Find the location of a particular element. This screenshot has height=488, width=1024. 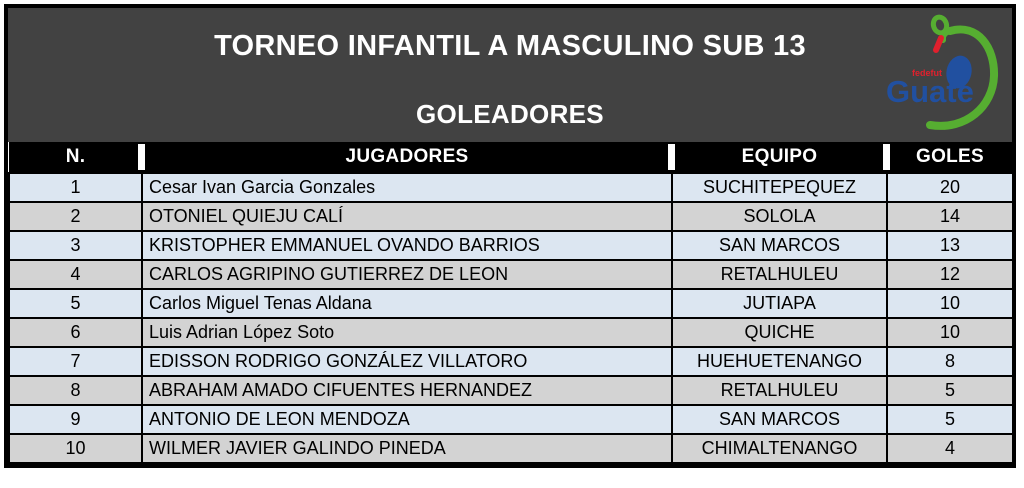

column-header-jugadores: JUGADORES is located at coordinates (405, 157).